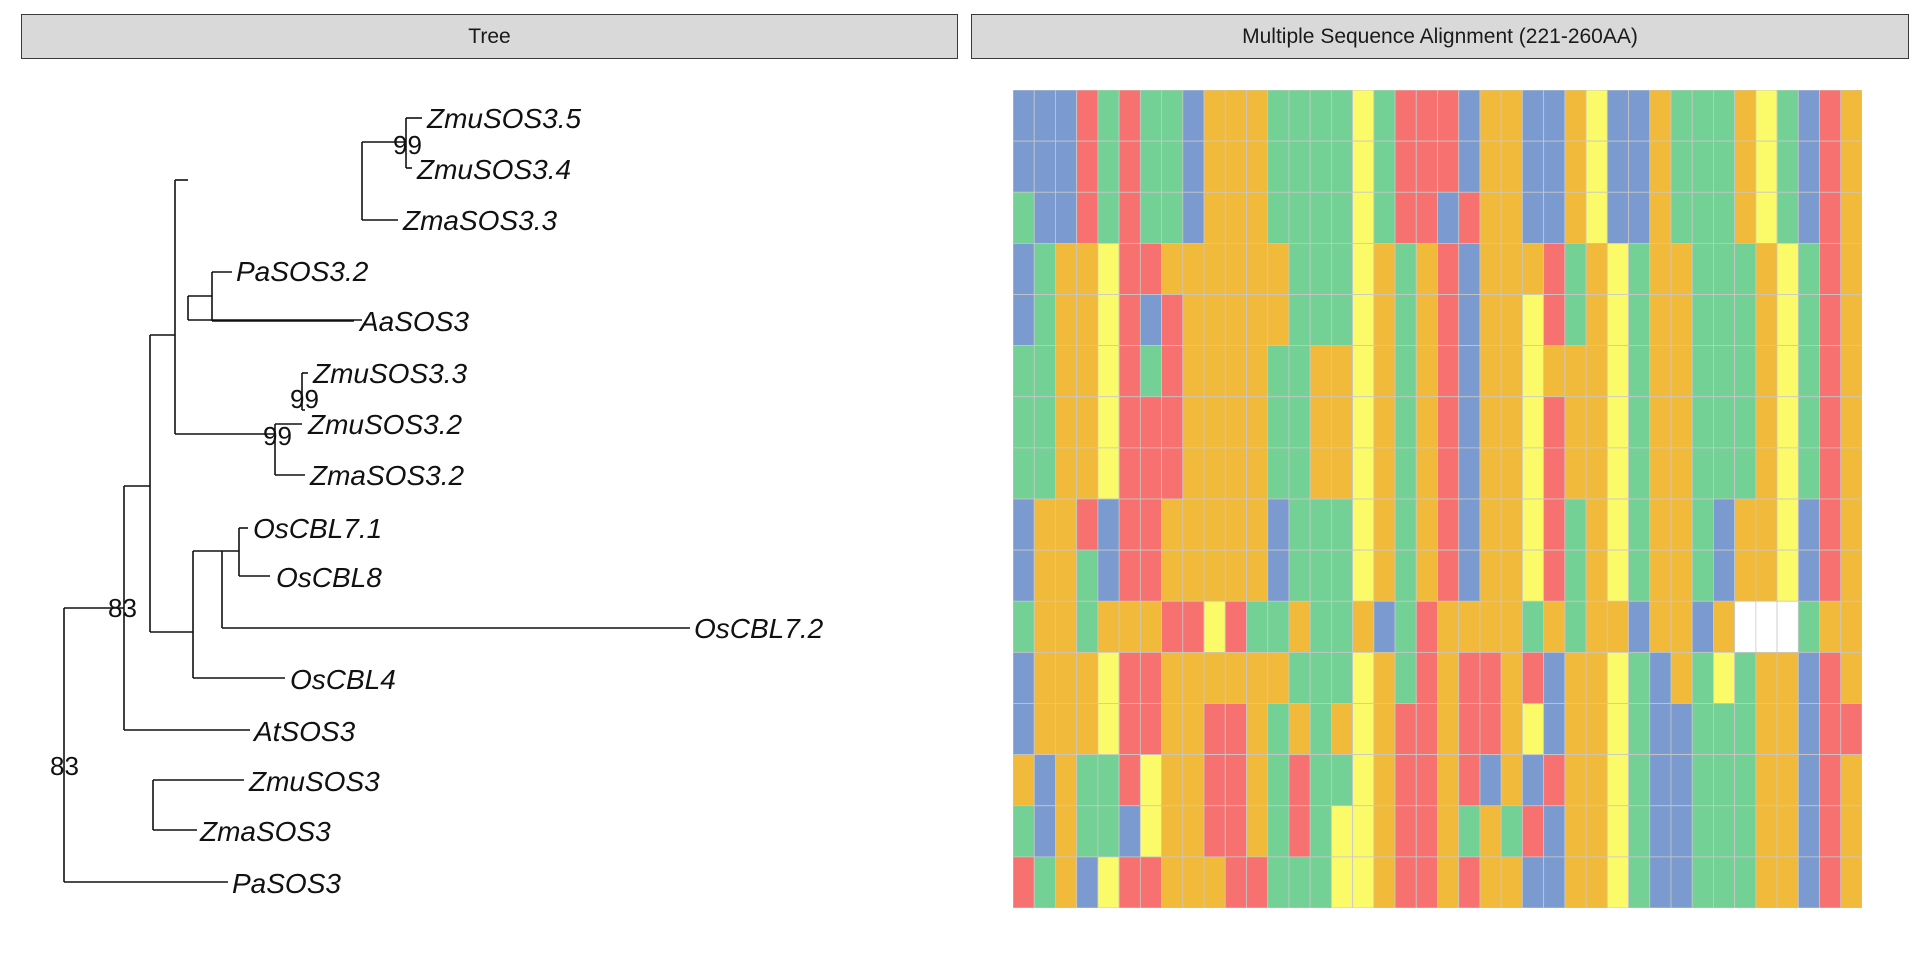 The image size is (1920, 960). What do you see at coordinates (389, 373) in the screenshot?
I see `leaf-label: ZmuSOS3.3` at bounding box center [389, 373].